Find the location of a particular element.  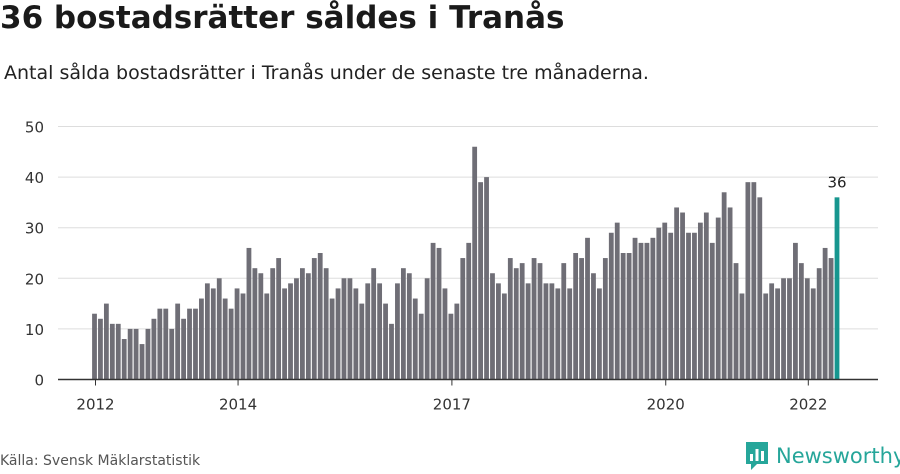

y-tick-label: 40 is located at coordinates (34, 178).